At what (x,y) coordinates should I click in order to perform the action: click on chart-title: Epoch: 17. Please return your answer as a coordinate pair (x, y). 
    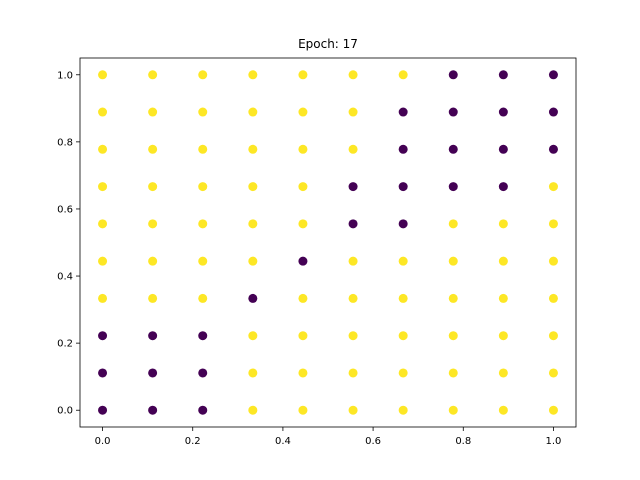
    Looking at the image, I should click on (328, 44).